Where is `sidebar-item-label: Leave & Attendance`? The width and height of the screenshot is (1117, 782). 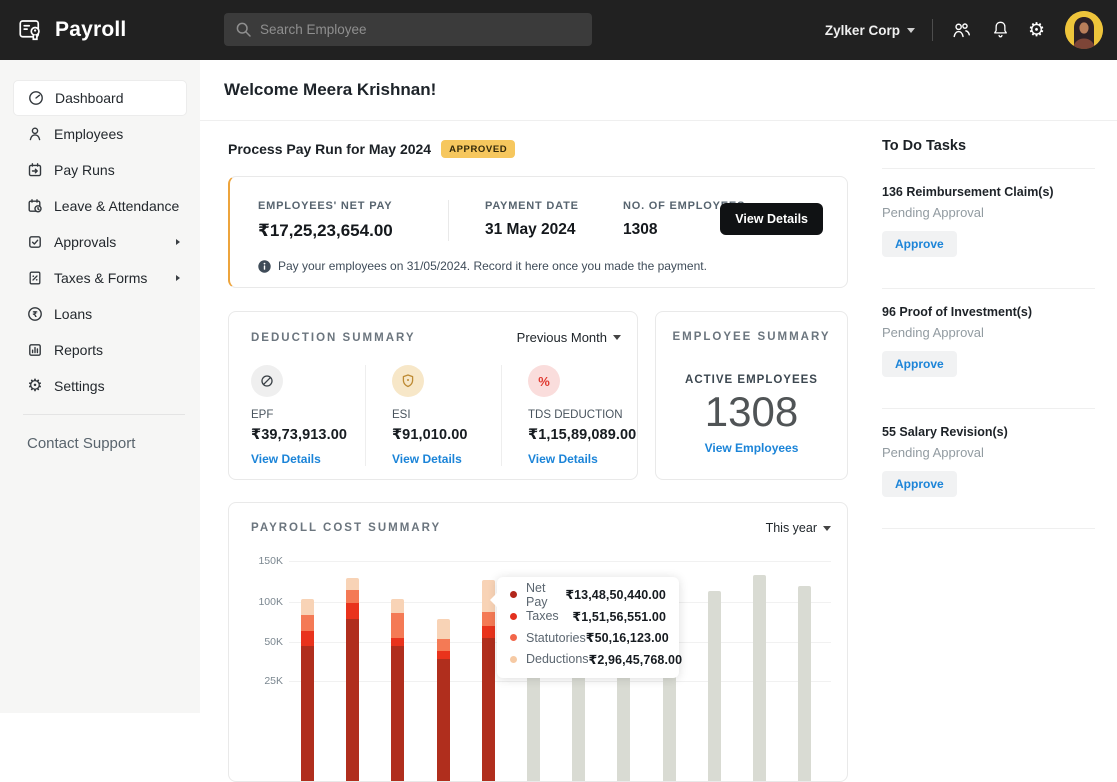
sidebar-item-label: Leave & Attendance is located at coordinates (117, 206).